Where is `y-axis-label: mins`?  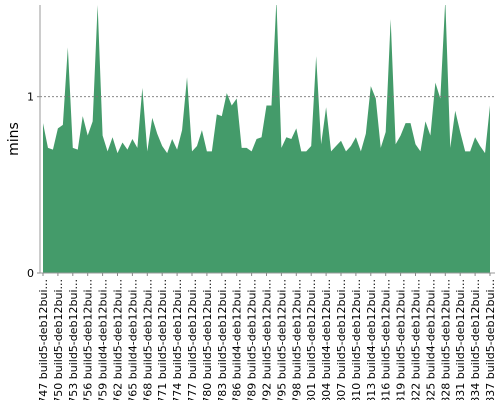
y-axis-label: mins is located at coordinates (14, 139).